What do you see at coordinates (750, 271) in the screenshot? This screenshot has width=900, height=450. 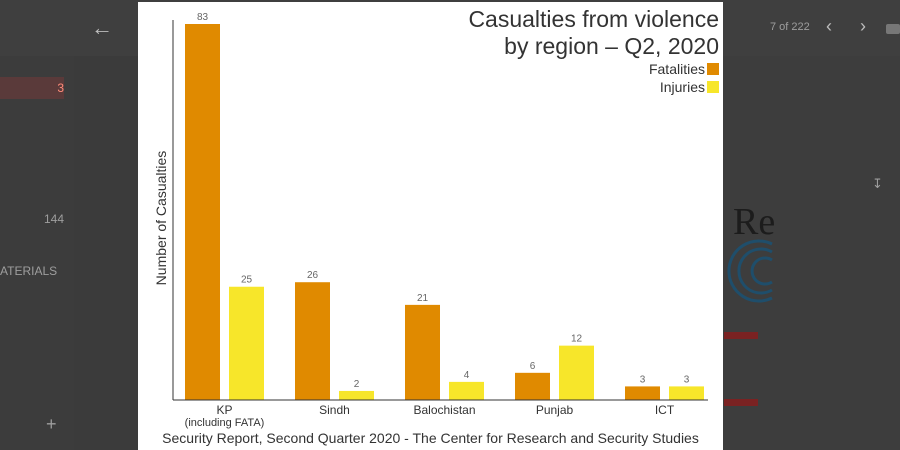 I see `background-logo-mark` at bounding box center [750, 271].